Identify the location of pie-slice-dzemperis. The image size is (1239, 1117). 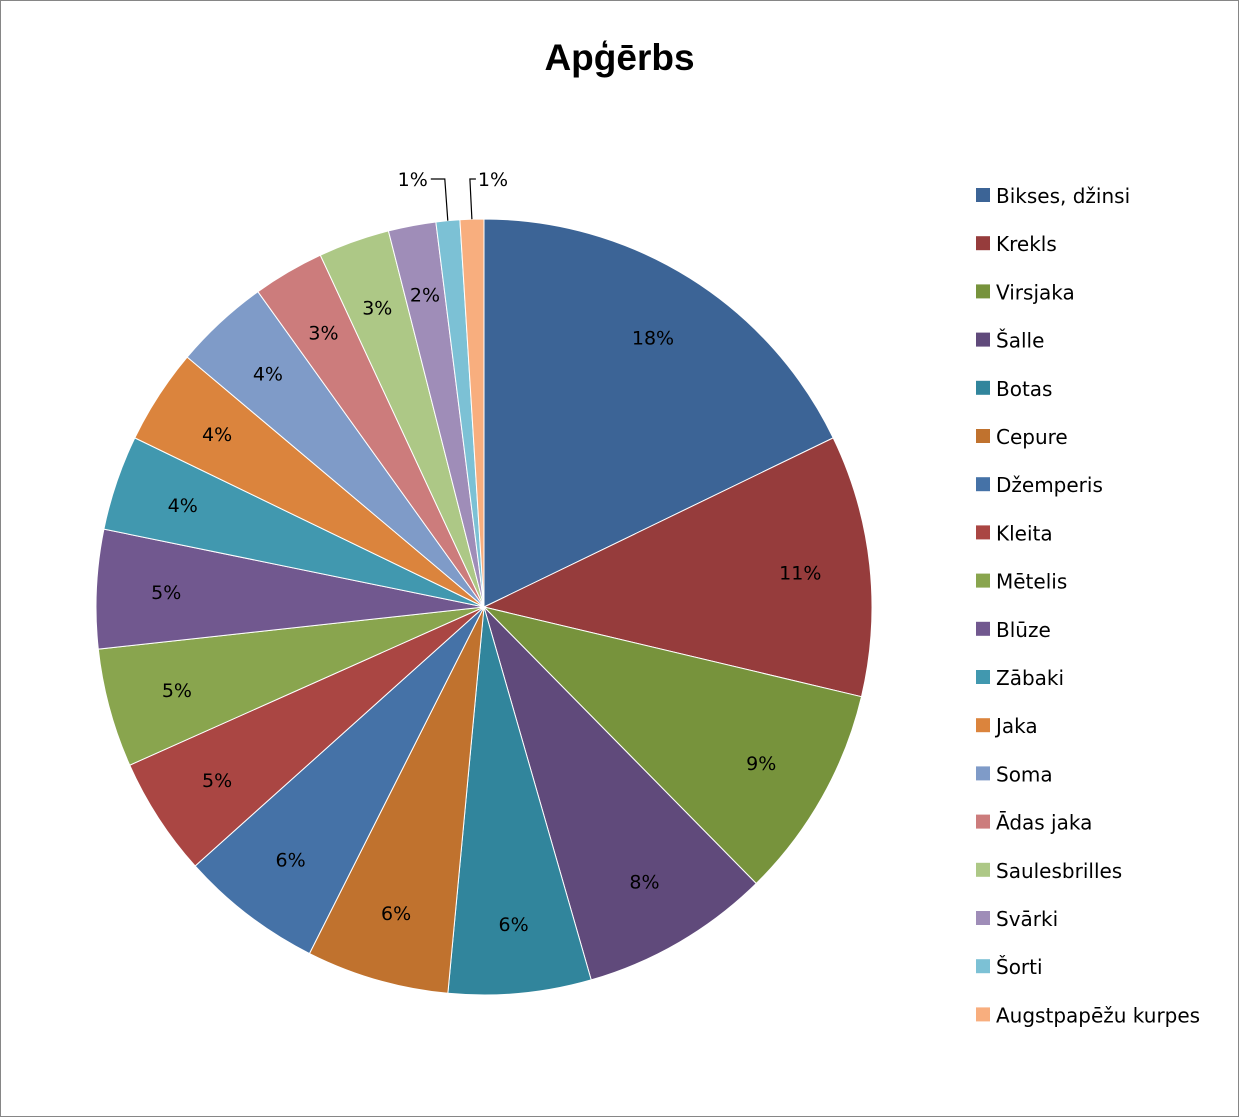
(339, 780).